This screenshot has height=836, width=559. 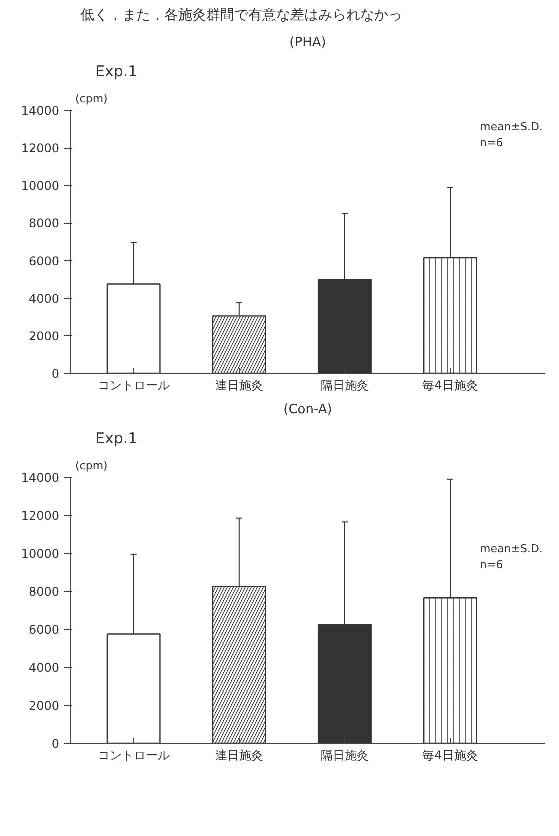 What do you see at coordinates (241, 16) in the screenshot?
I see `text: 低く，また，各施灸群間で有意な差はみられなかっ` at bounding box center [241, 16].